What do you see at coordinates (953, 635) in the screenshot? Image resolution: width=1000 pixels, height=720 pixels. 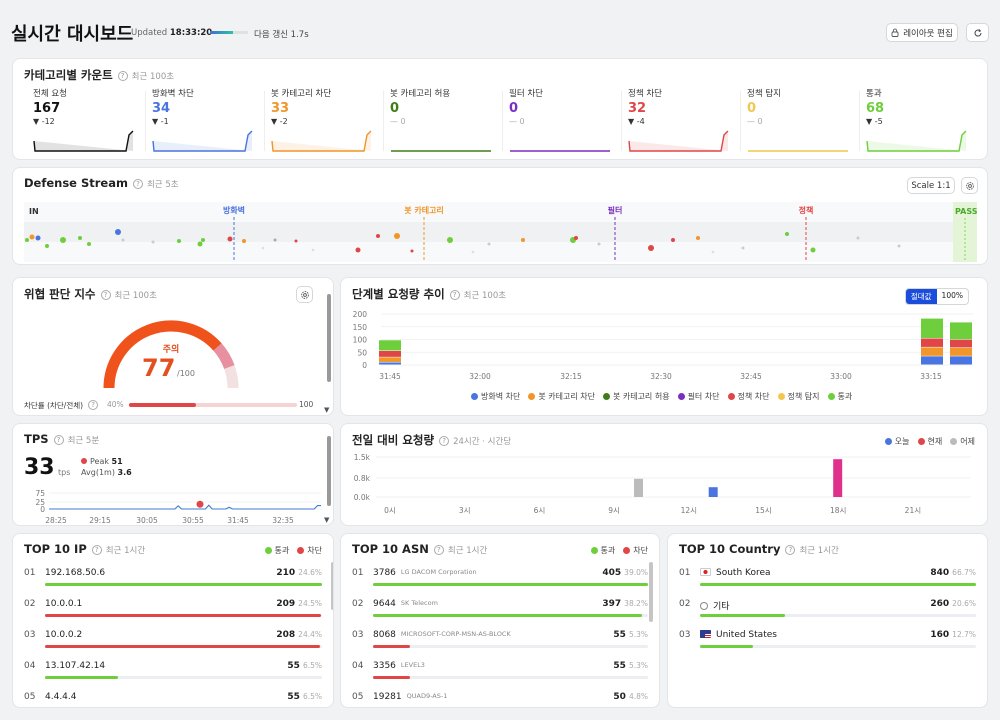 I see `list-count: 160 12.7%` at bounding box center [953, 635].